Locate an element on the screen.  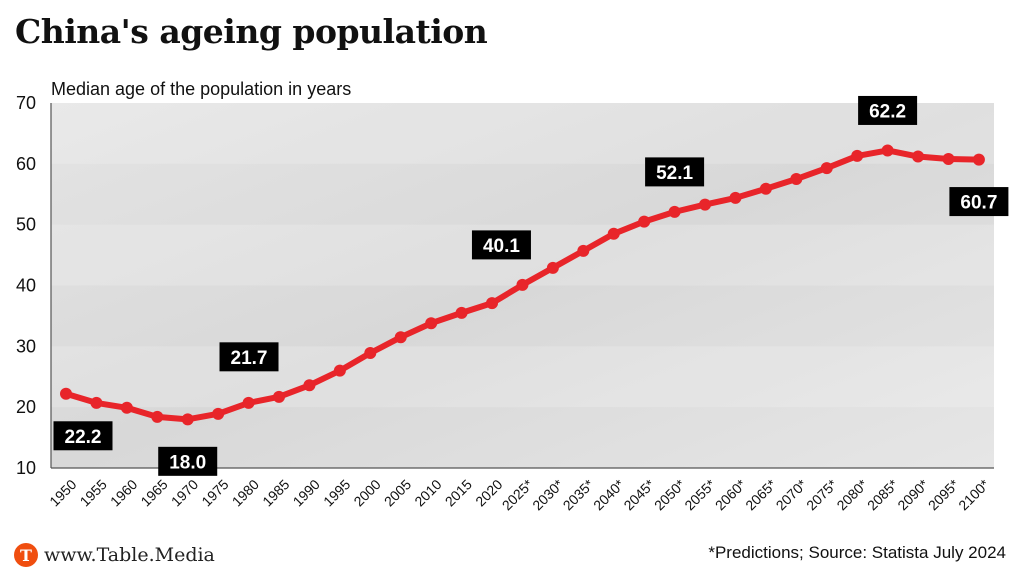
brand: T www.Table.Media is located at coordinates (114, 555).